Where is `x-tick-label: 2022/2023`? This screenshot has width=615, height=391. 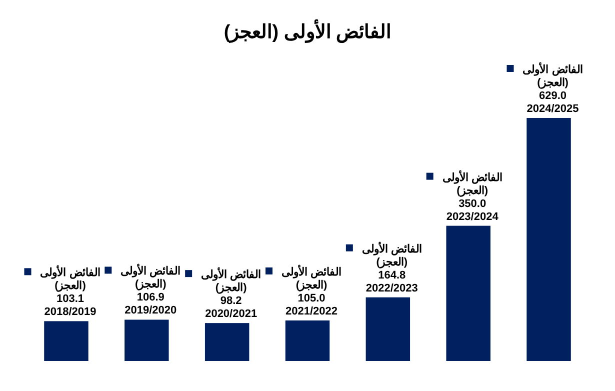
x-tick-label: 2022/2023 is located at coordinates (392, 288).